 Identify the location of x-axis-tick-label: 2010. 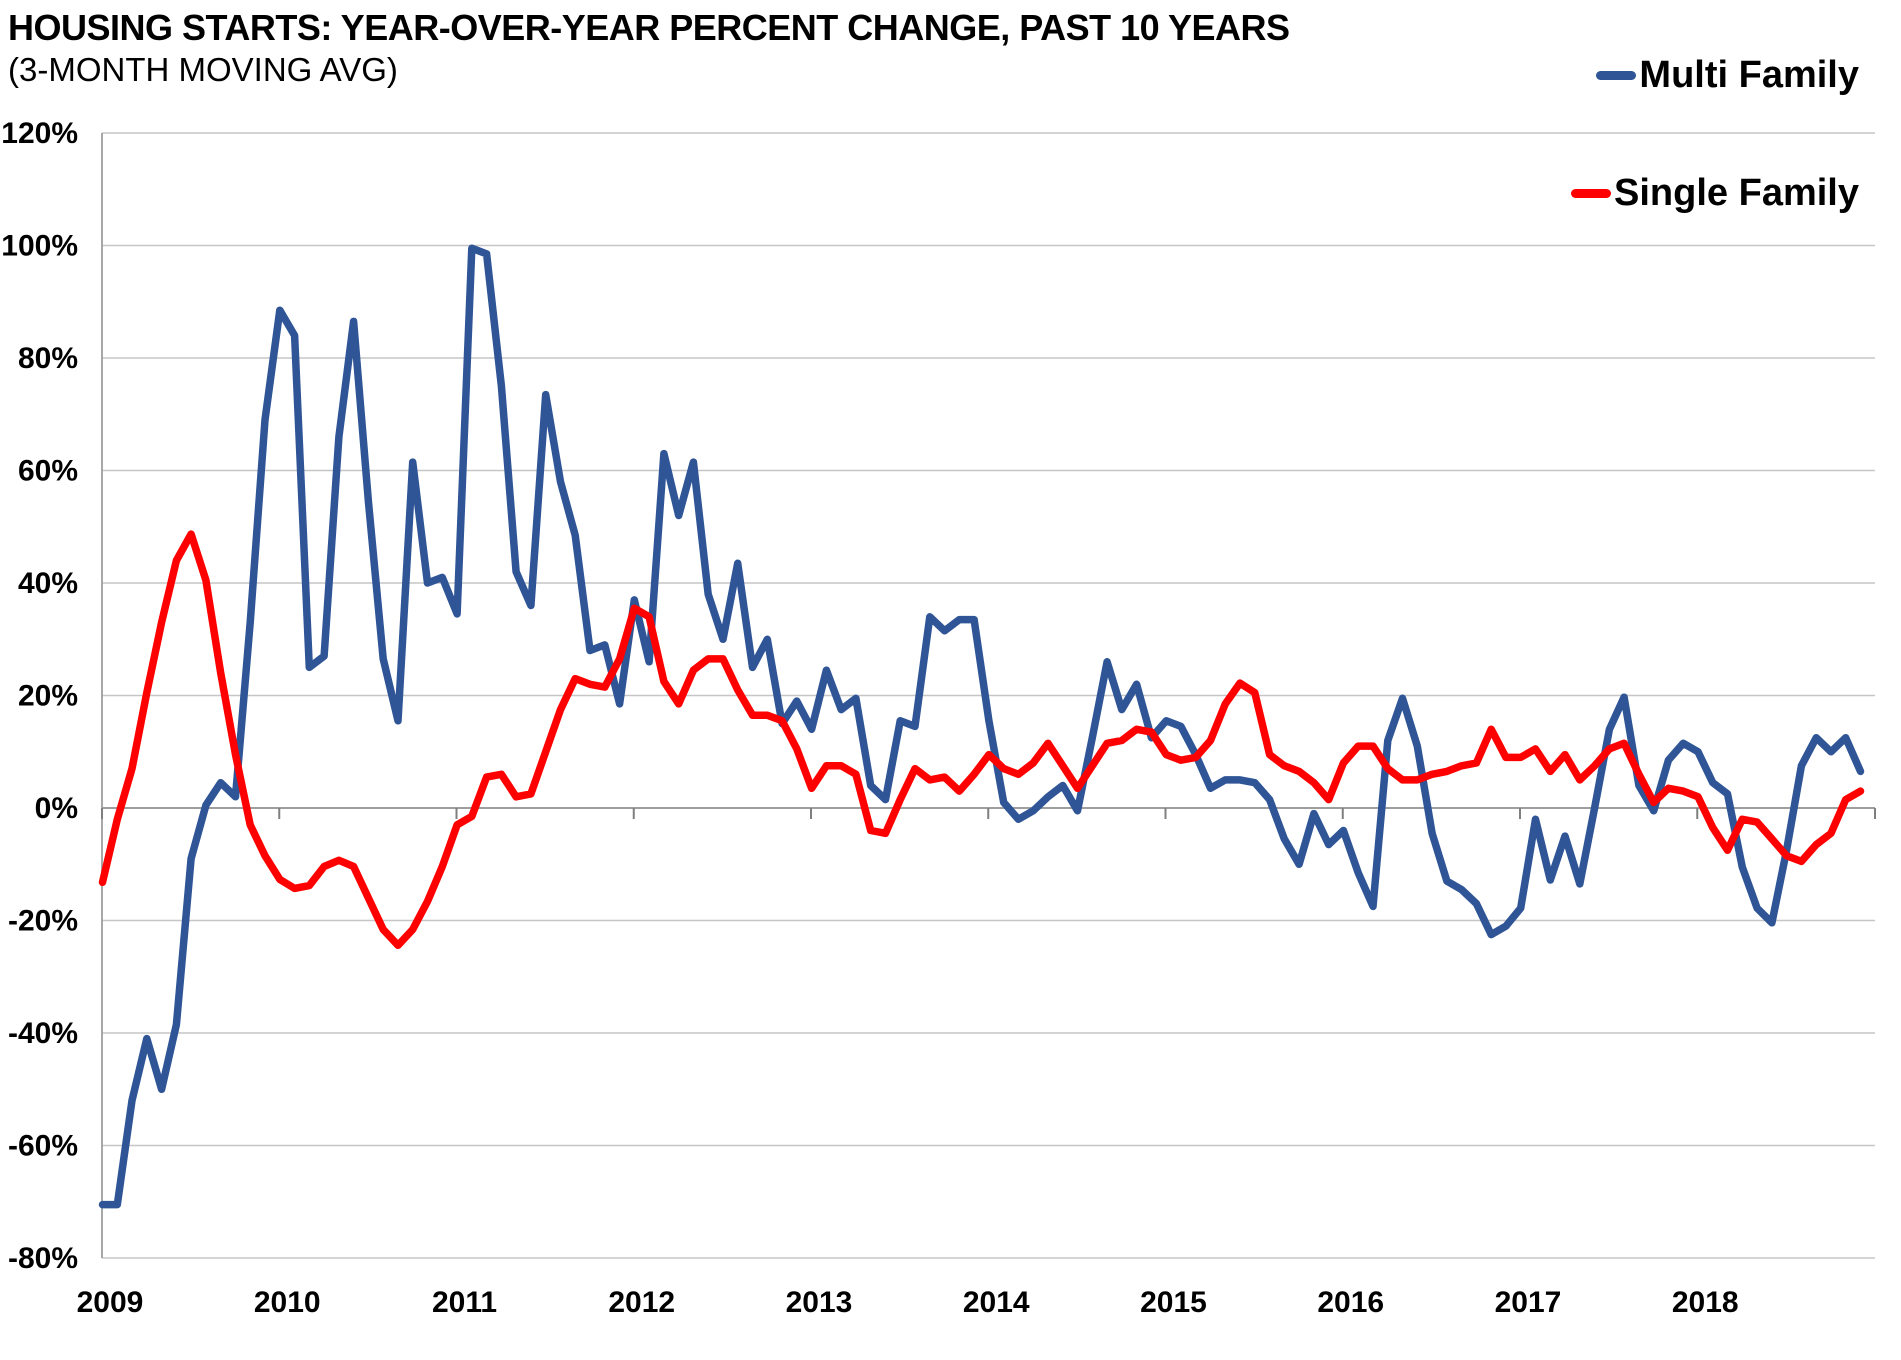
(287, 1302).